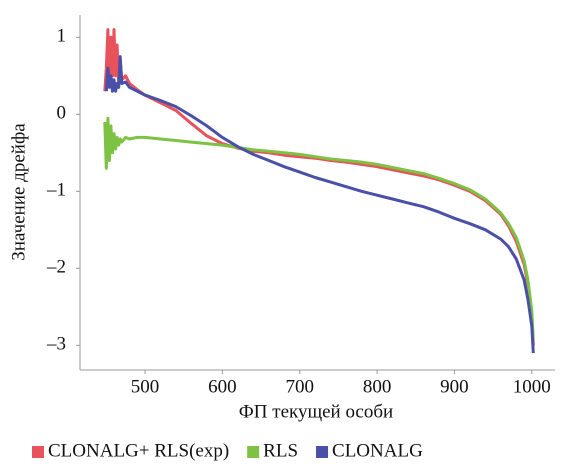 The width and height of the screenshot is (574, 470). What do you see at coordinates (377, 386) in the screenshot?
I see `x-tick-label: 800` at bounding box center [377, 386].